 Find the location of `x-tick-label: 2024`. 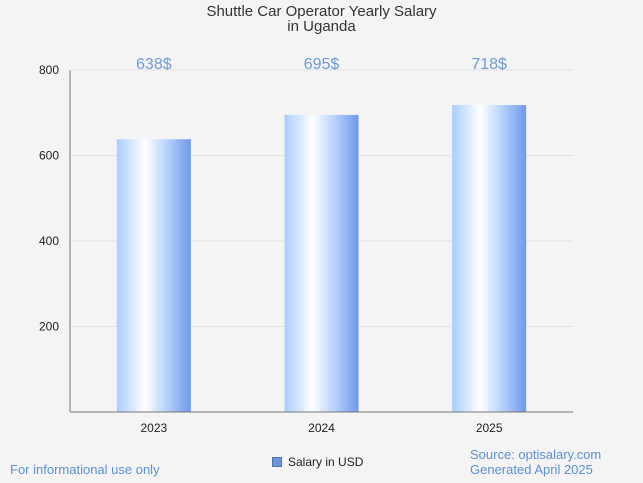

x-tick-label: 2024 is located at coordinates (321, 428).